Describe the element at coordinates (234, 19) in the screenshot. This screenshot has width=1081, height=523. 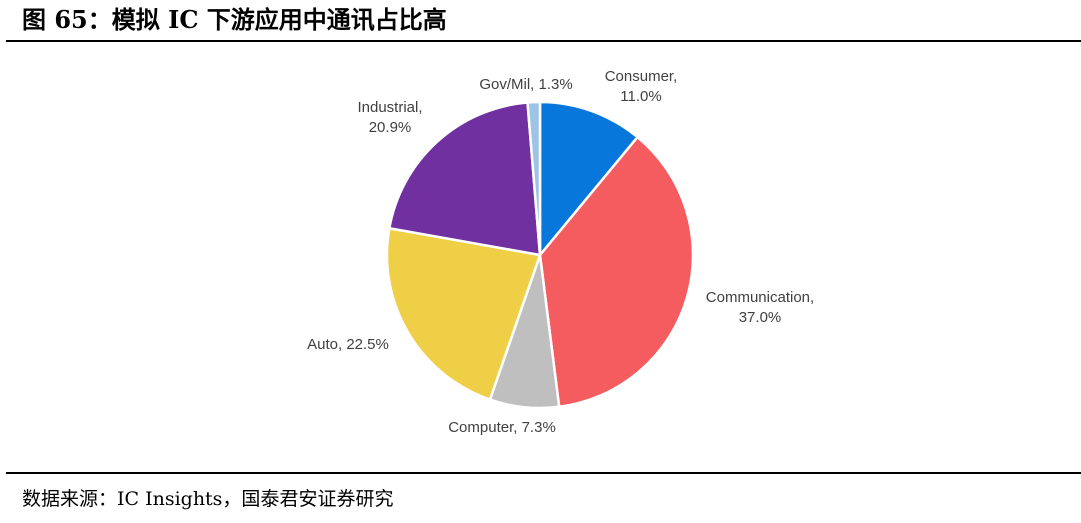
I see `figure-title: 图 65：模拟 IC 下游应用中通讯占比高` at that location.